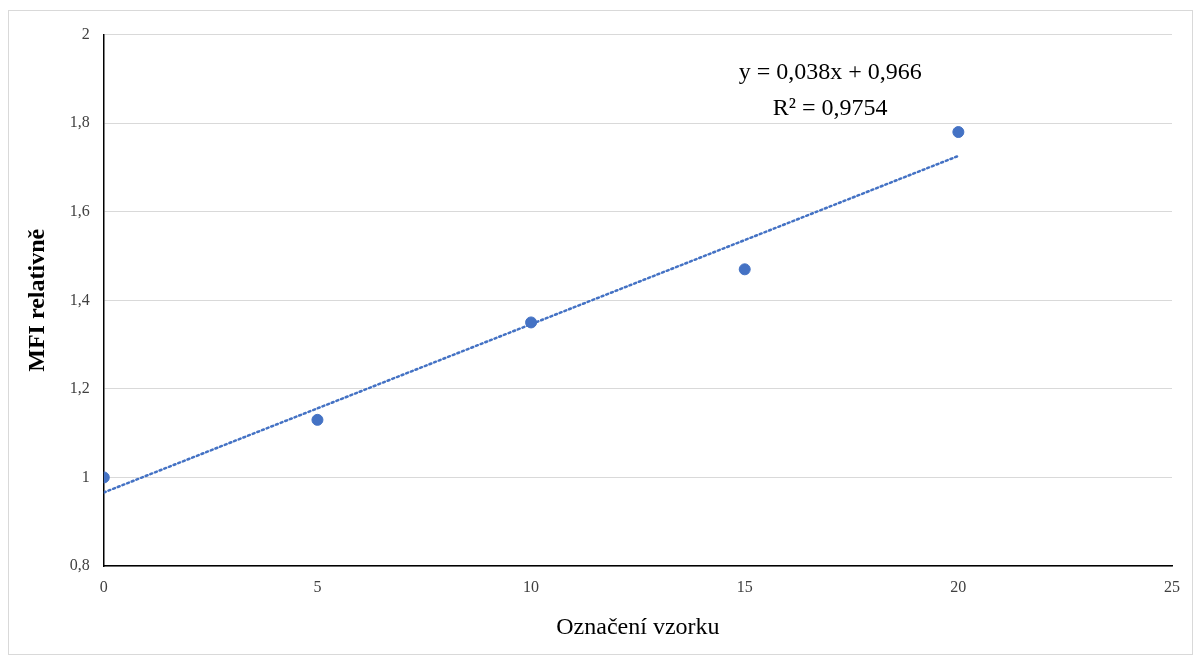  What do you see at coordinates (79, 299) in the screenshot?
I see `y-tick-label: 1,4` at bounding box center [79, 299].